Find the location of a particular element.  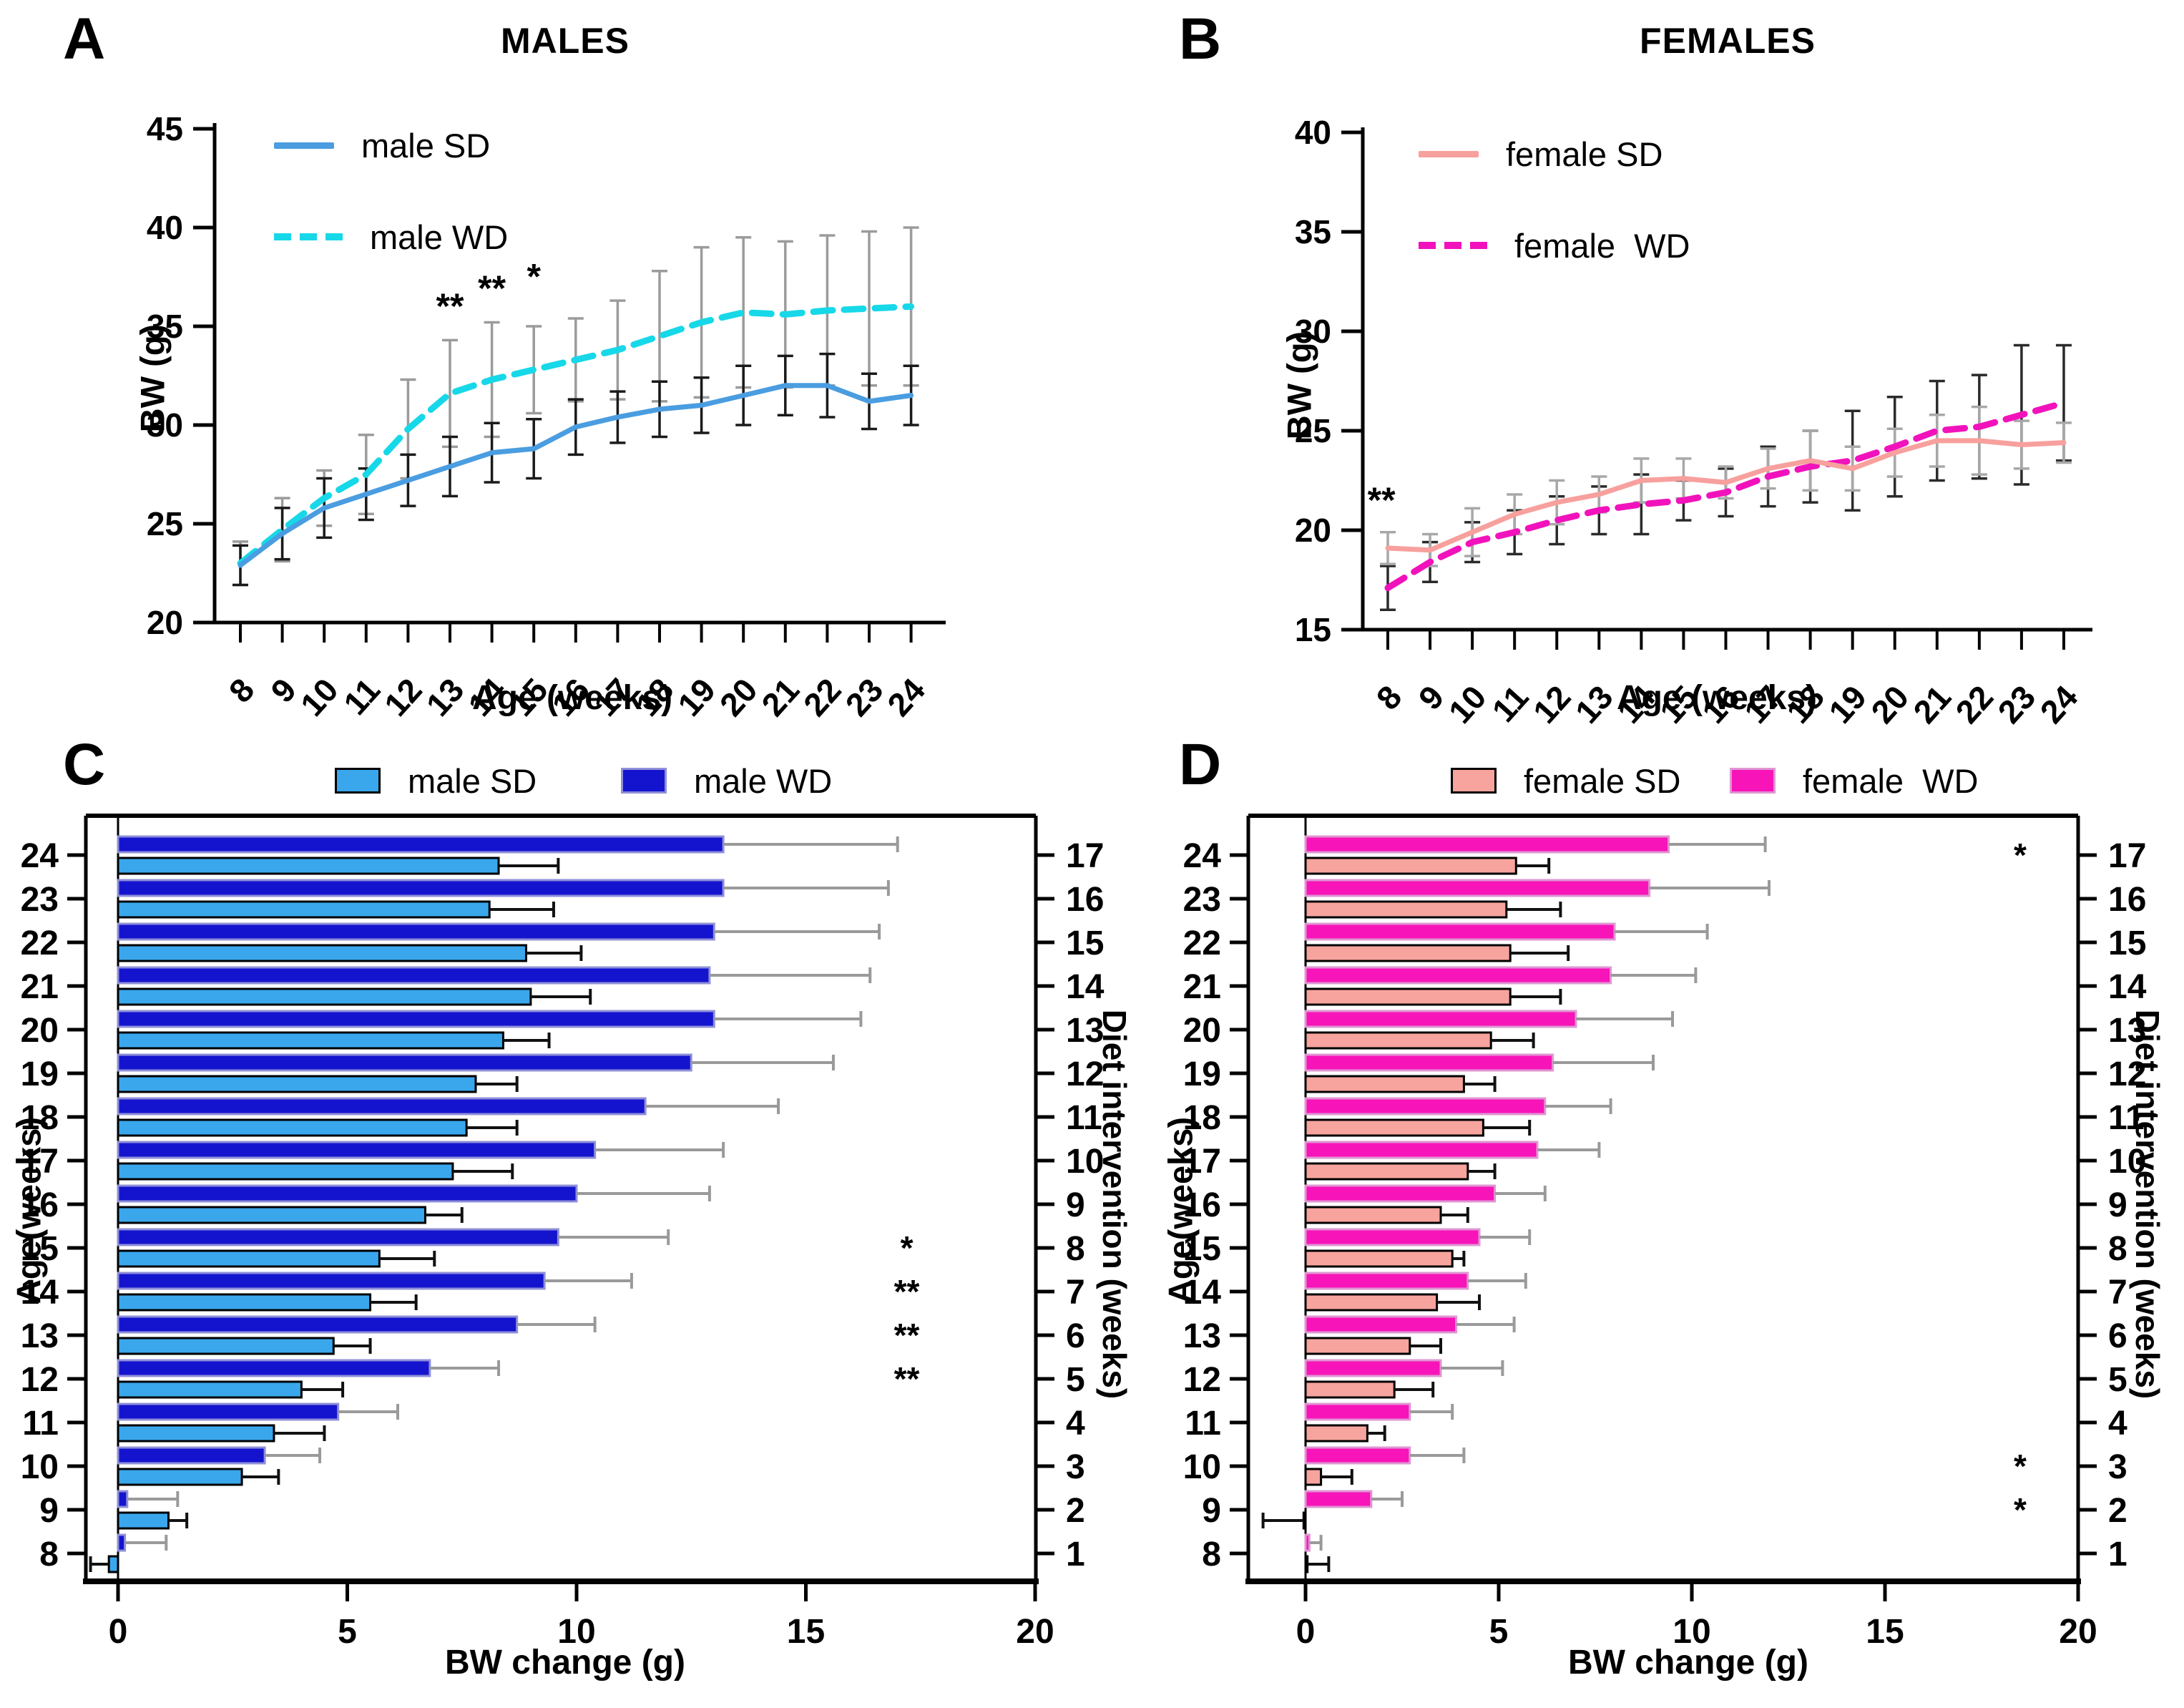

female-sd-line-swatch is located at coordinates (1449, 153).